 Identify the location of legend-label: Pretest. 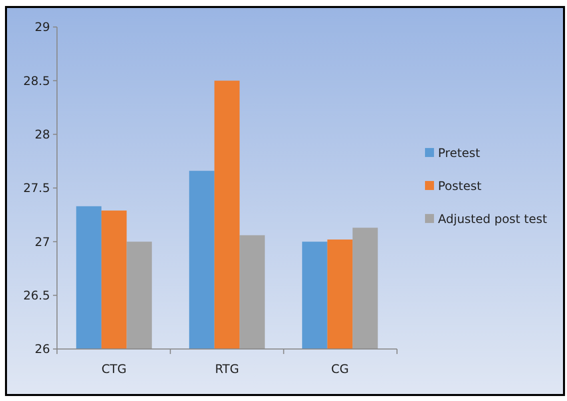
(459, 153).